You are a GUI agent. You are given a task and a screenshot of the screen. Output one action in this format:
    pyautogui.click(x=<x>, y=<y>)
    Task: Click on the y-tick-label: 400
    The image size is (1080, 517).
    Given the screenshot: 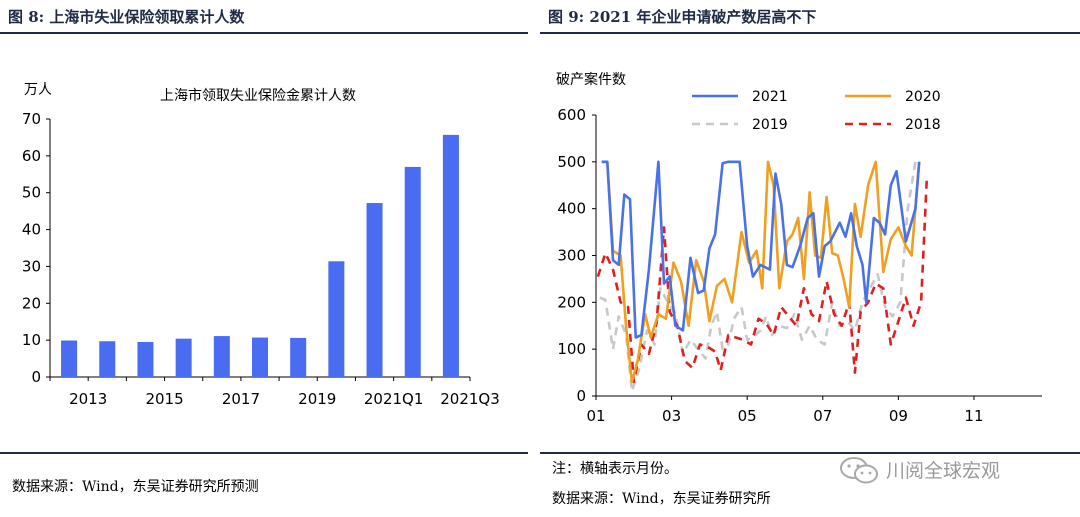 What is the action you would take?
    pyautogui.click(x=571, y=209)
    